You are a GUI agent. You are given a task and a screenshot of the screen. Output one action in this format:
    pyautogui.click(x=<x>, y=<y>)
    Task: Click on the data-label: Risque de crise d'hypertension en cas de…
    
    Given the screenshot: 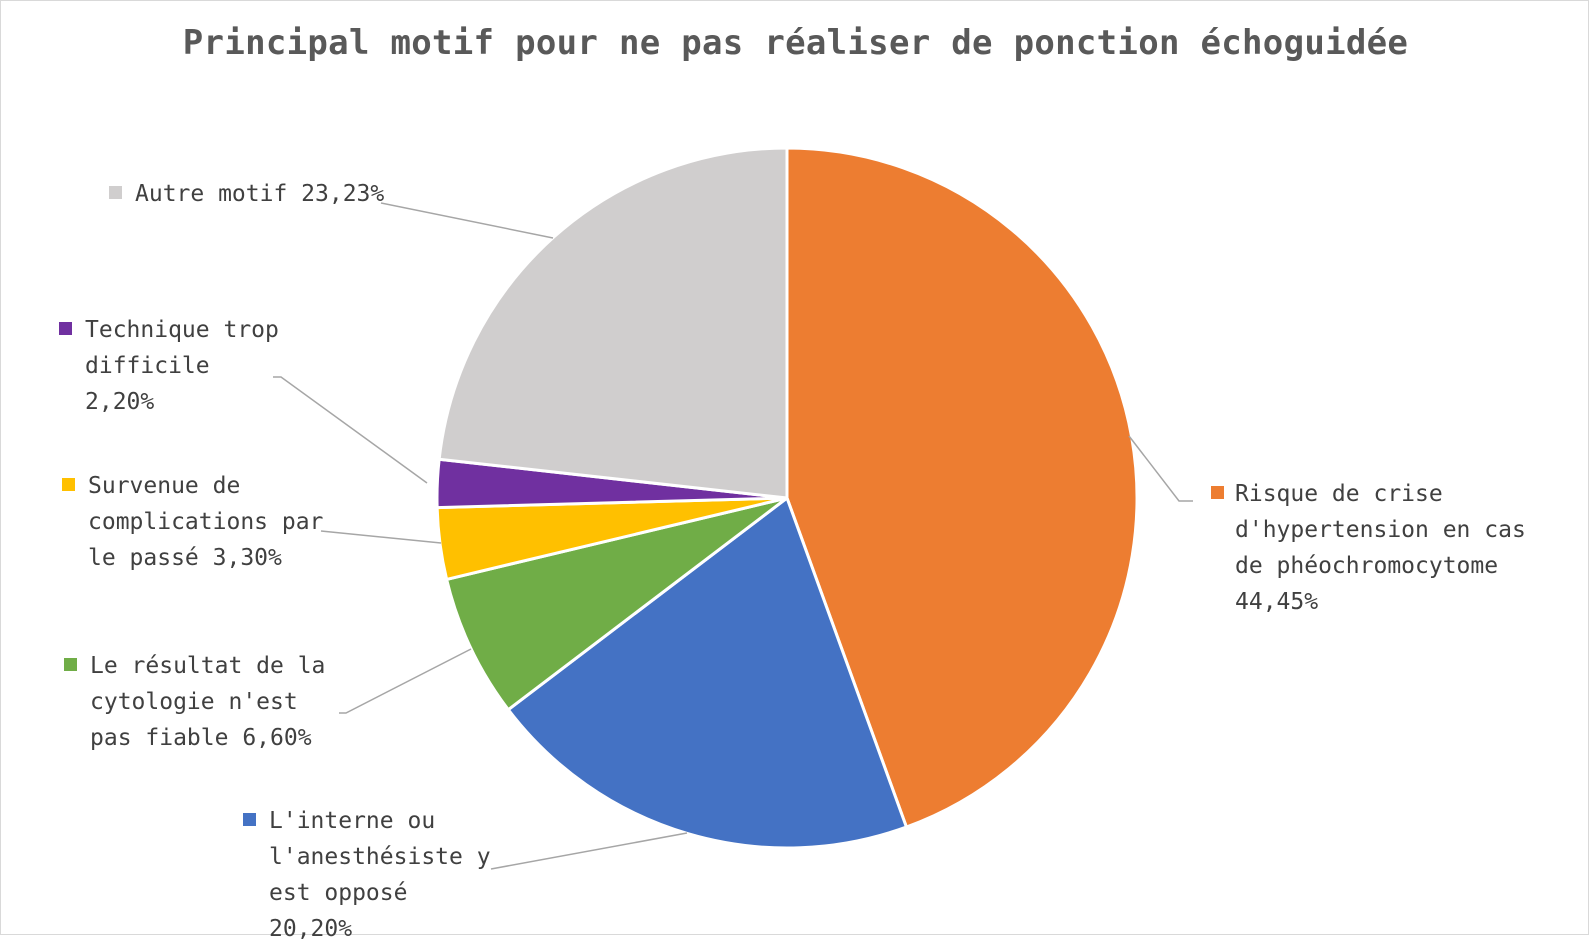 What is the action you would take?
    pyautogui.click(x=1380, y=548)
    